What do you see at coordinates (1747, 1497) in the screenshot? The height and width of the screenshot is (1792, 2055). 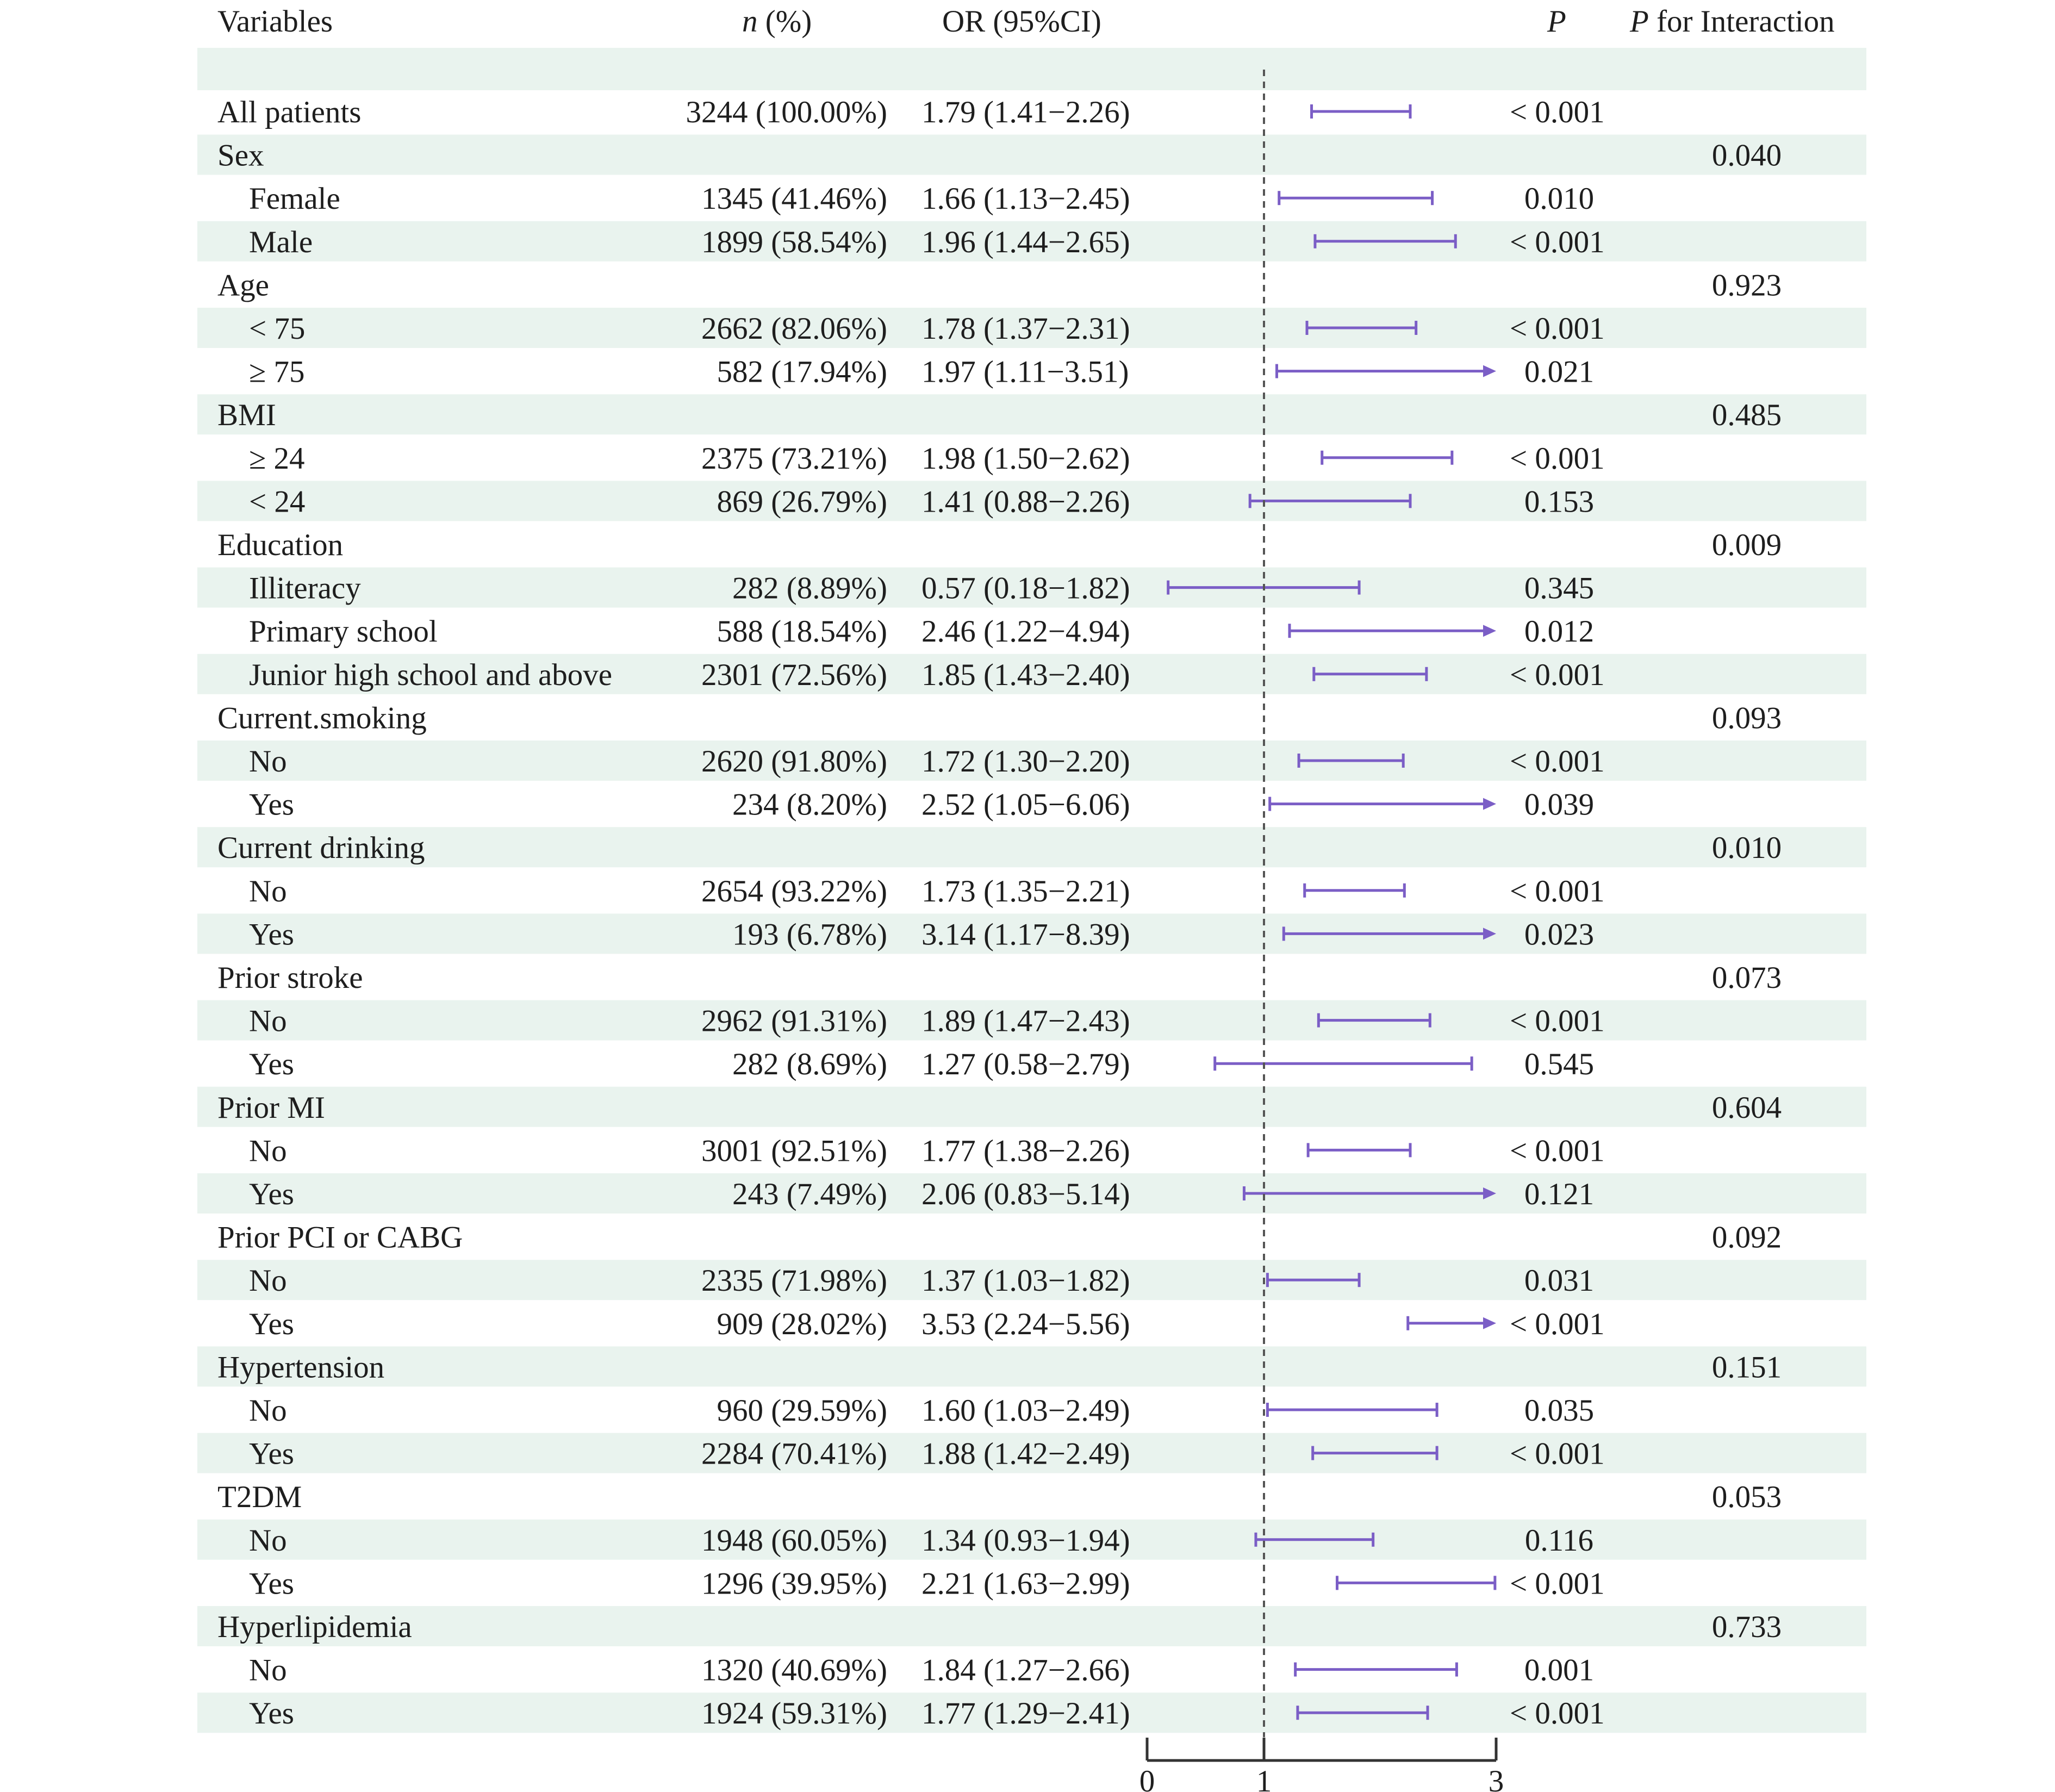 I see `p-interaction: 0.053` at bounding box center [1747, 1497].